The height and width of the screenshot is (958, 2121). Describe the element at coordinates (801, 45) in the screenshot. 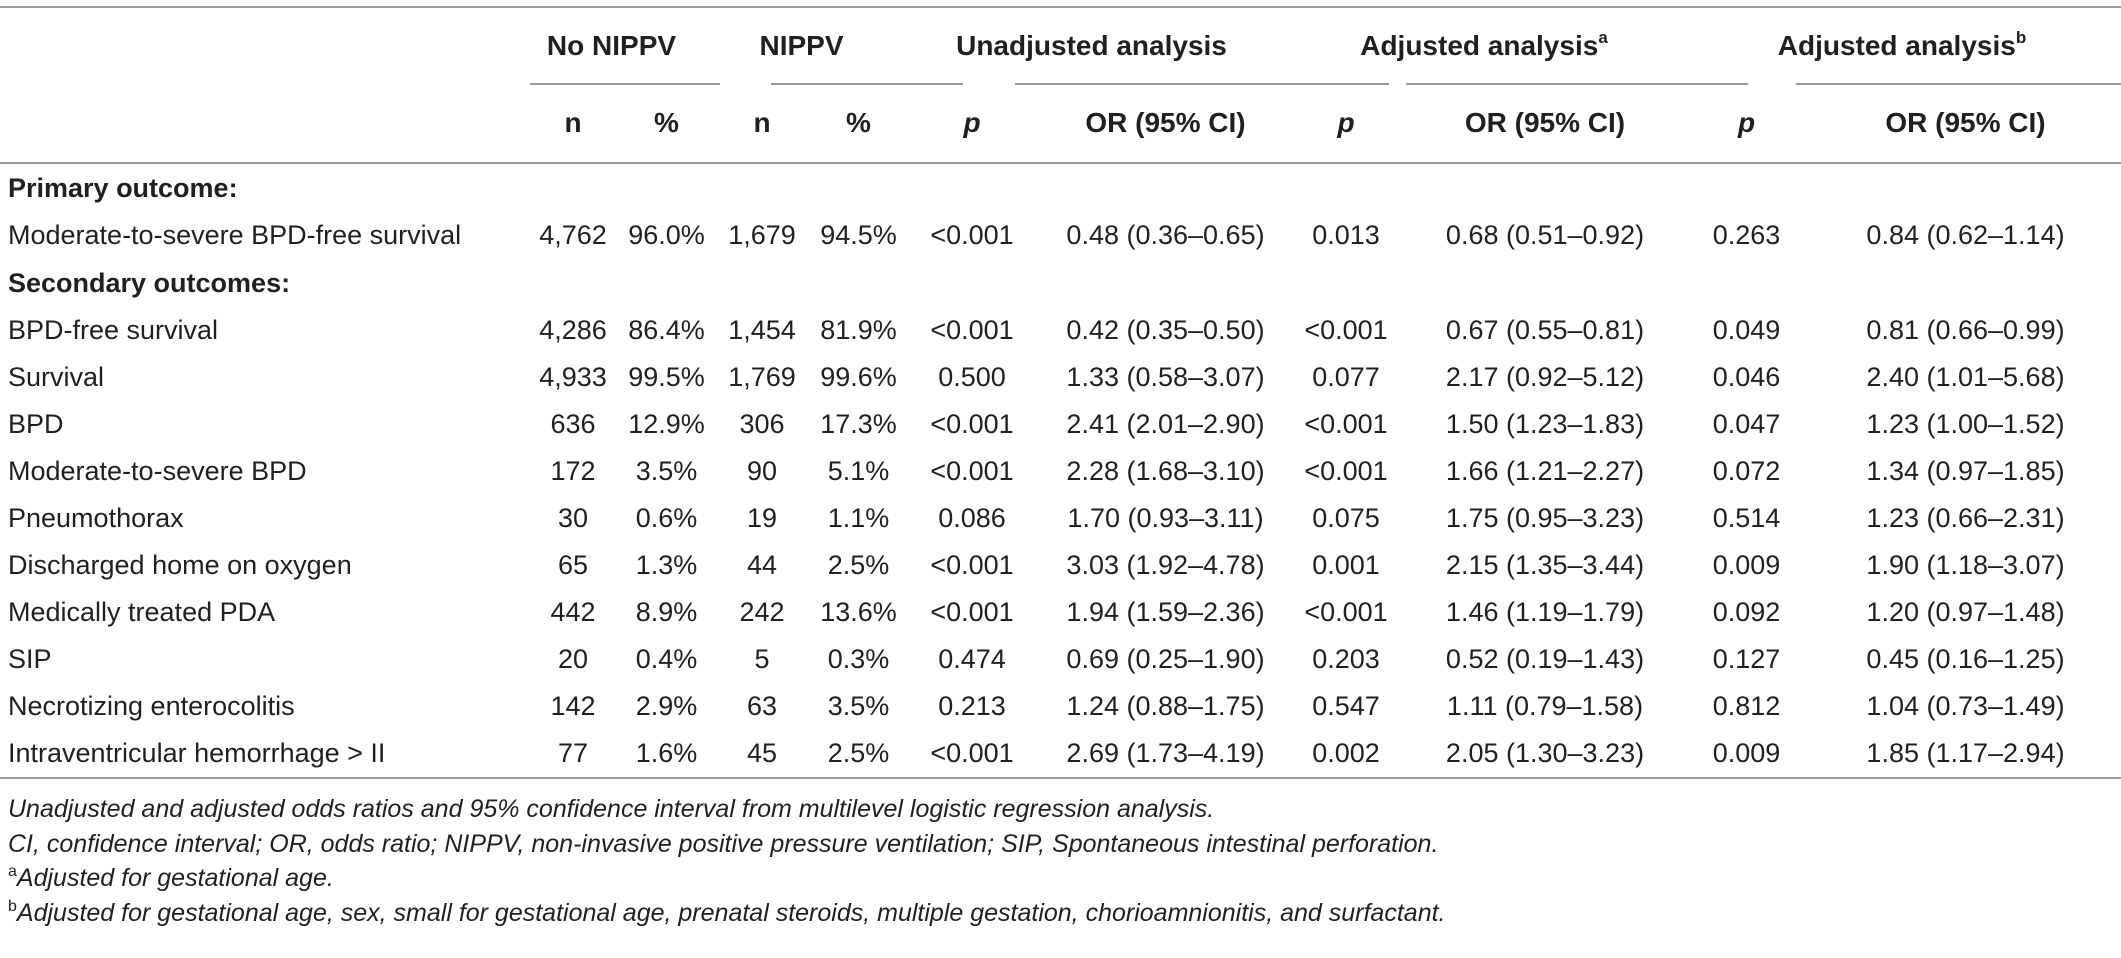

I see `group-header-nippv: NIPPV` at that location.